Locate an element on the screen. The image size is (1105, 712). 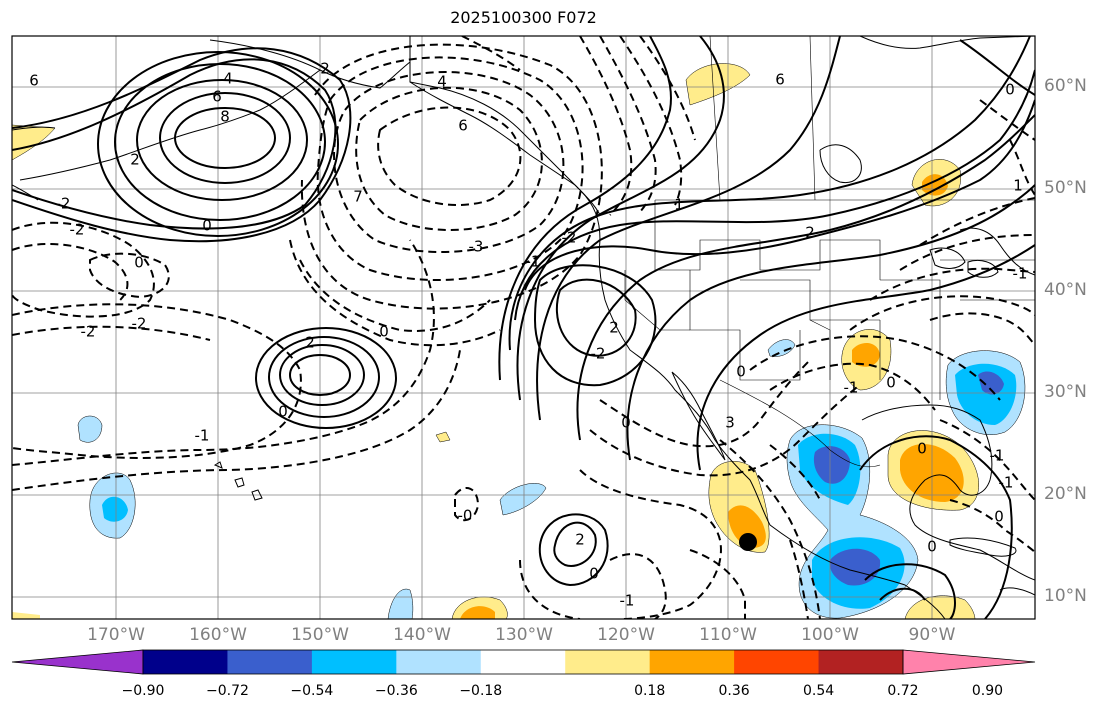
lon-label-110w: 110°W is located at coordinates (728, 635).